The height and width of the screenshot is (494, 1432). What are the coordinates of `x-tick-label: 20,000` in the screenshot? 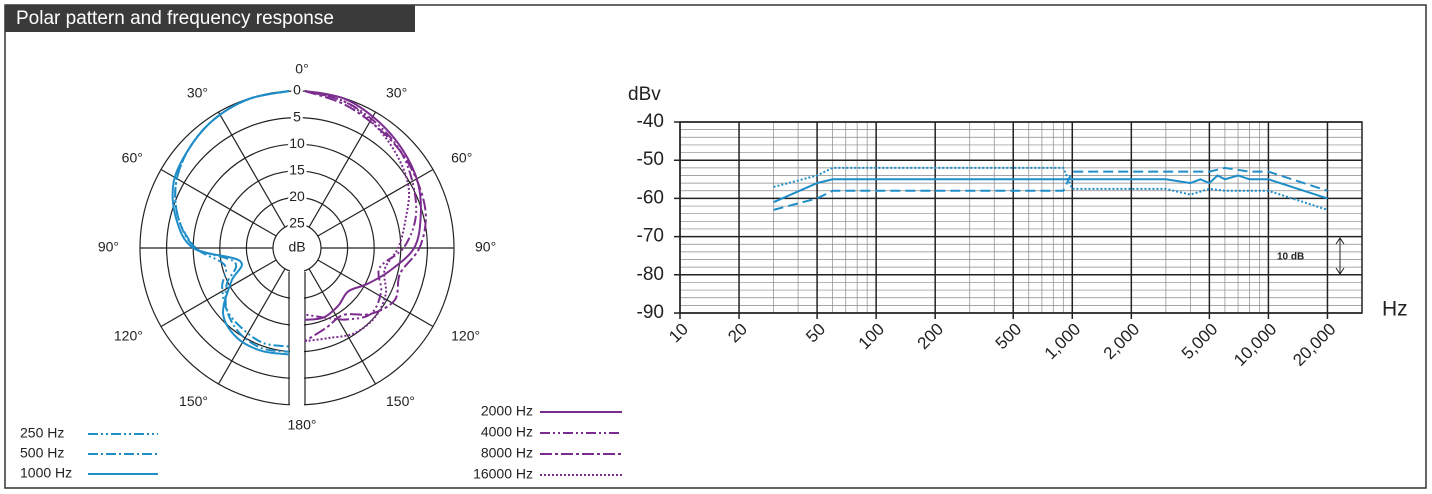 It's located at (1314, 345).